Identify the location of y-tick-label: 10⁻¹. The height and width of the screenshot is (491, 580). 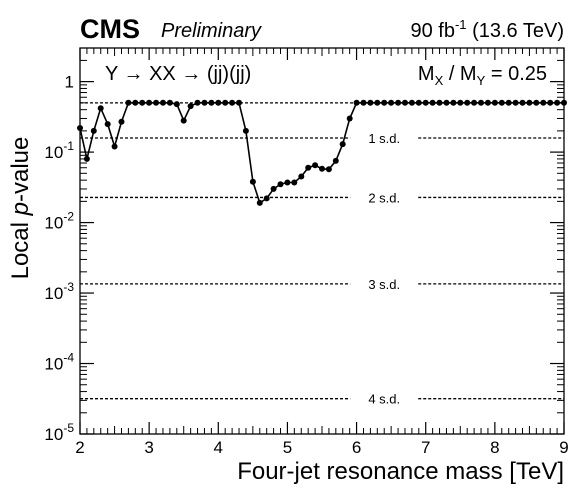
(59, 150).